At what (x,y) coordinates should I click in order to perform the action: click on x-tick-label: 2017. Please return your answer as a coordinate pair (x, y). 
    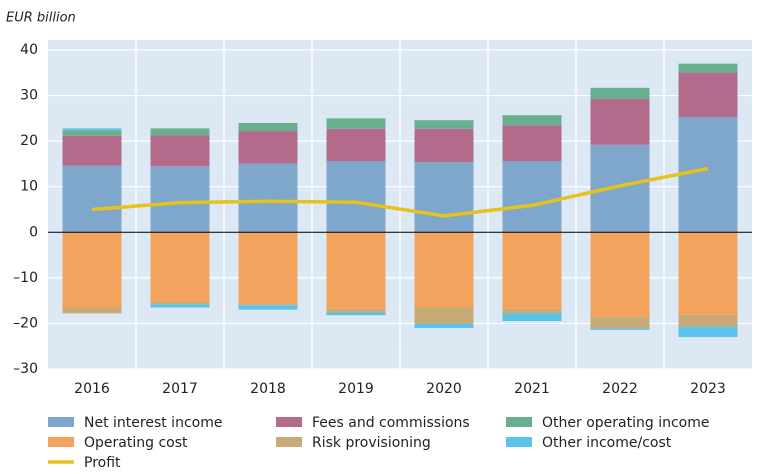
    Looking at the image, I should click on (180, 389).